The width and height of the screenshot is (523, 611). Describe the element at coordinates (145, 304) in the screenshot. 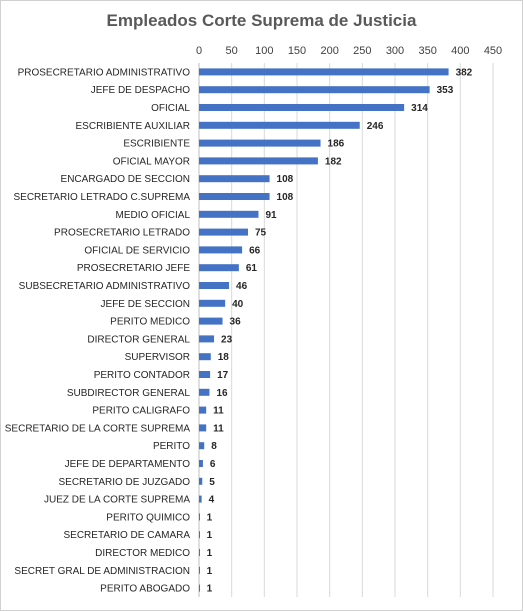

I see `category-label: JEFE DE SECCION` at that location.